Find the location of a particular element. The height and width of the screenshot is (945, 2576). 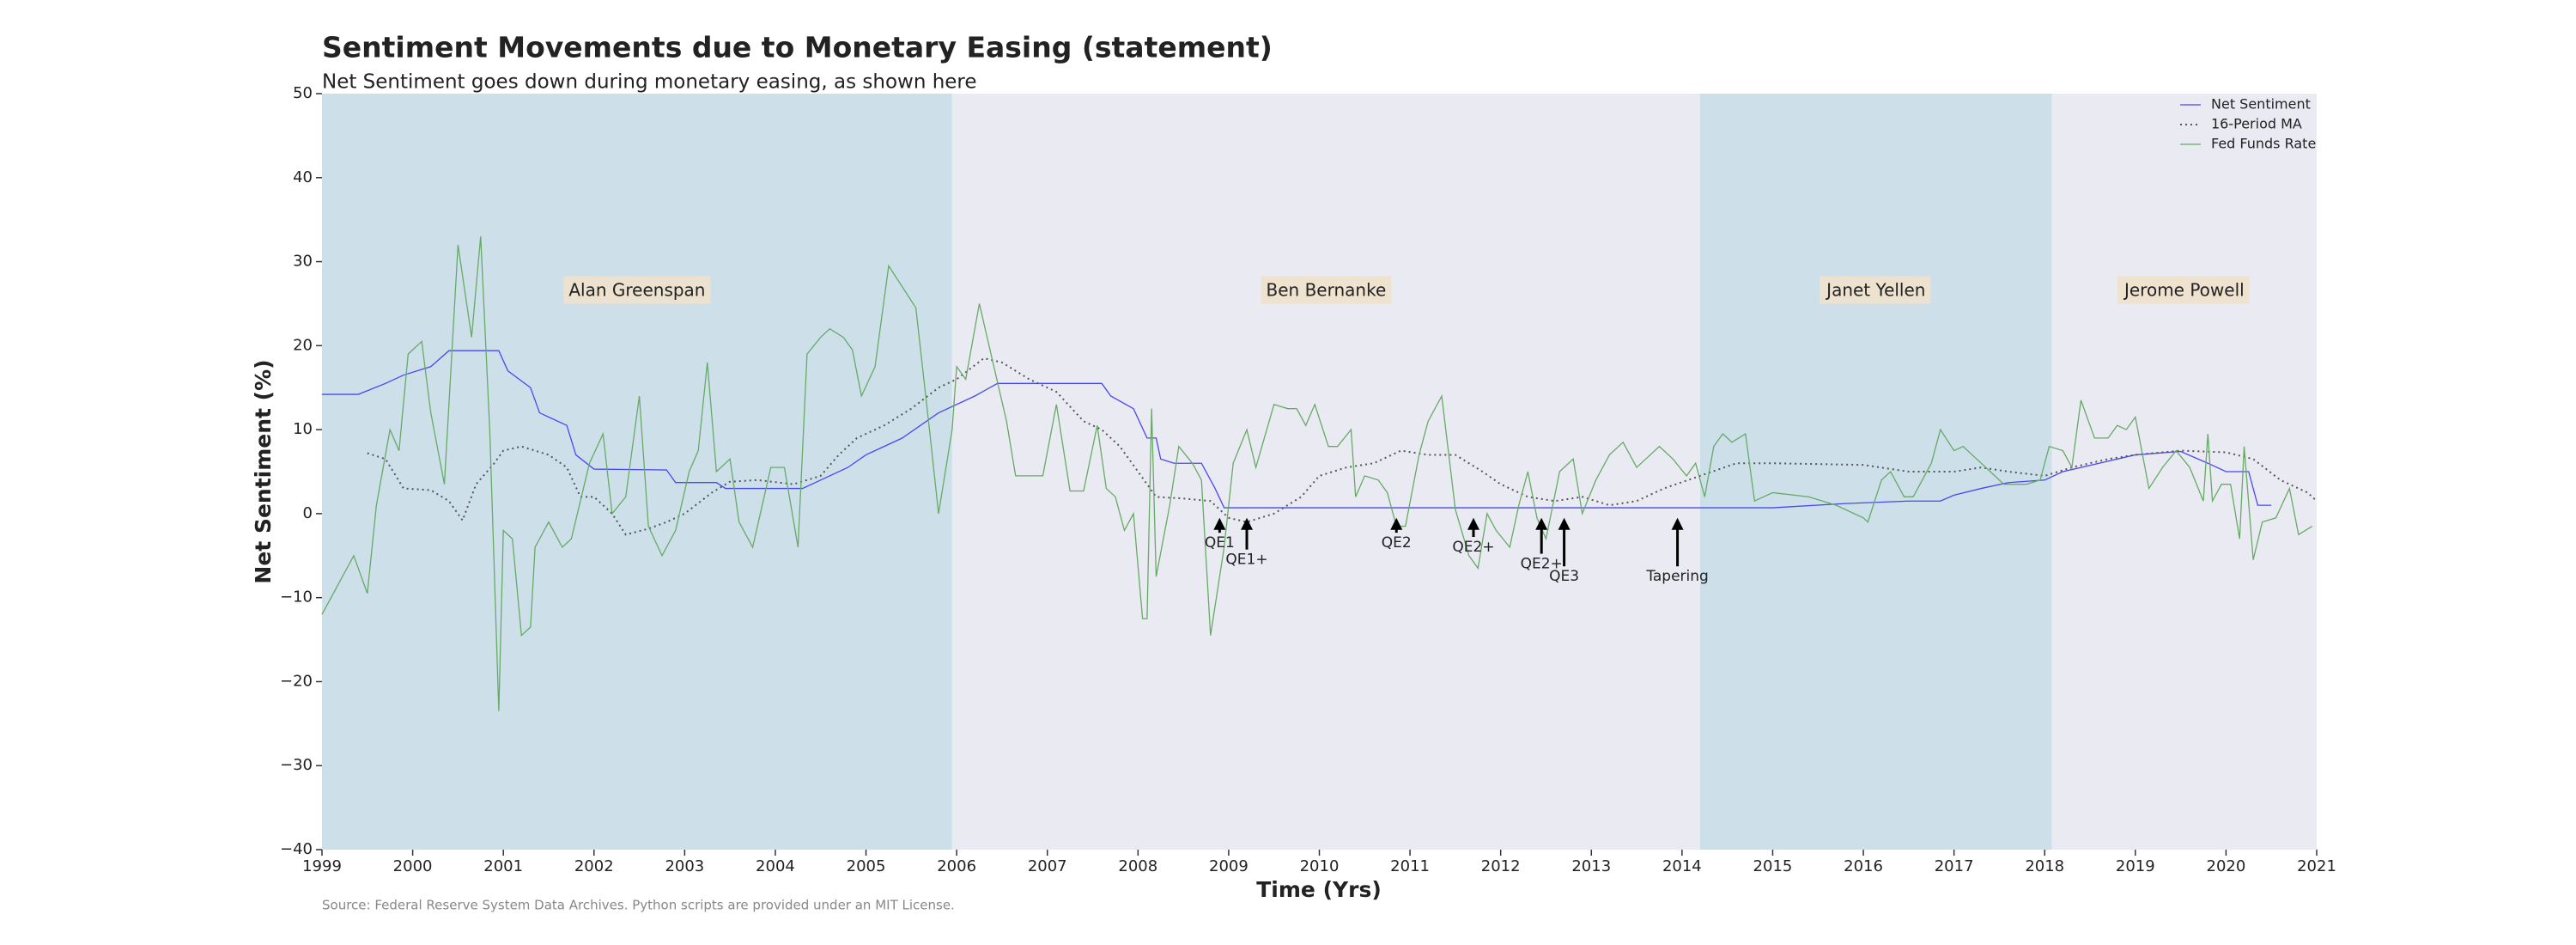

region-label: Janet Yellen is located at coordinates (1875, 290).